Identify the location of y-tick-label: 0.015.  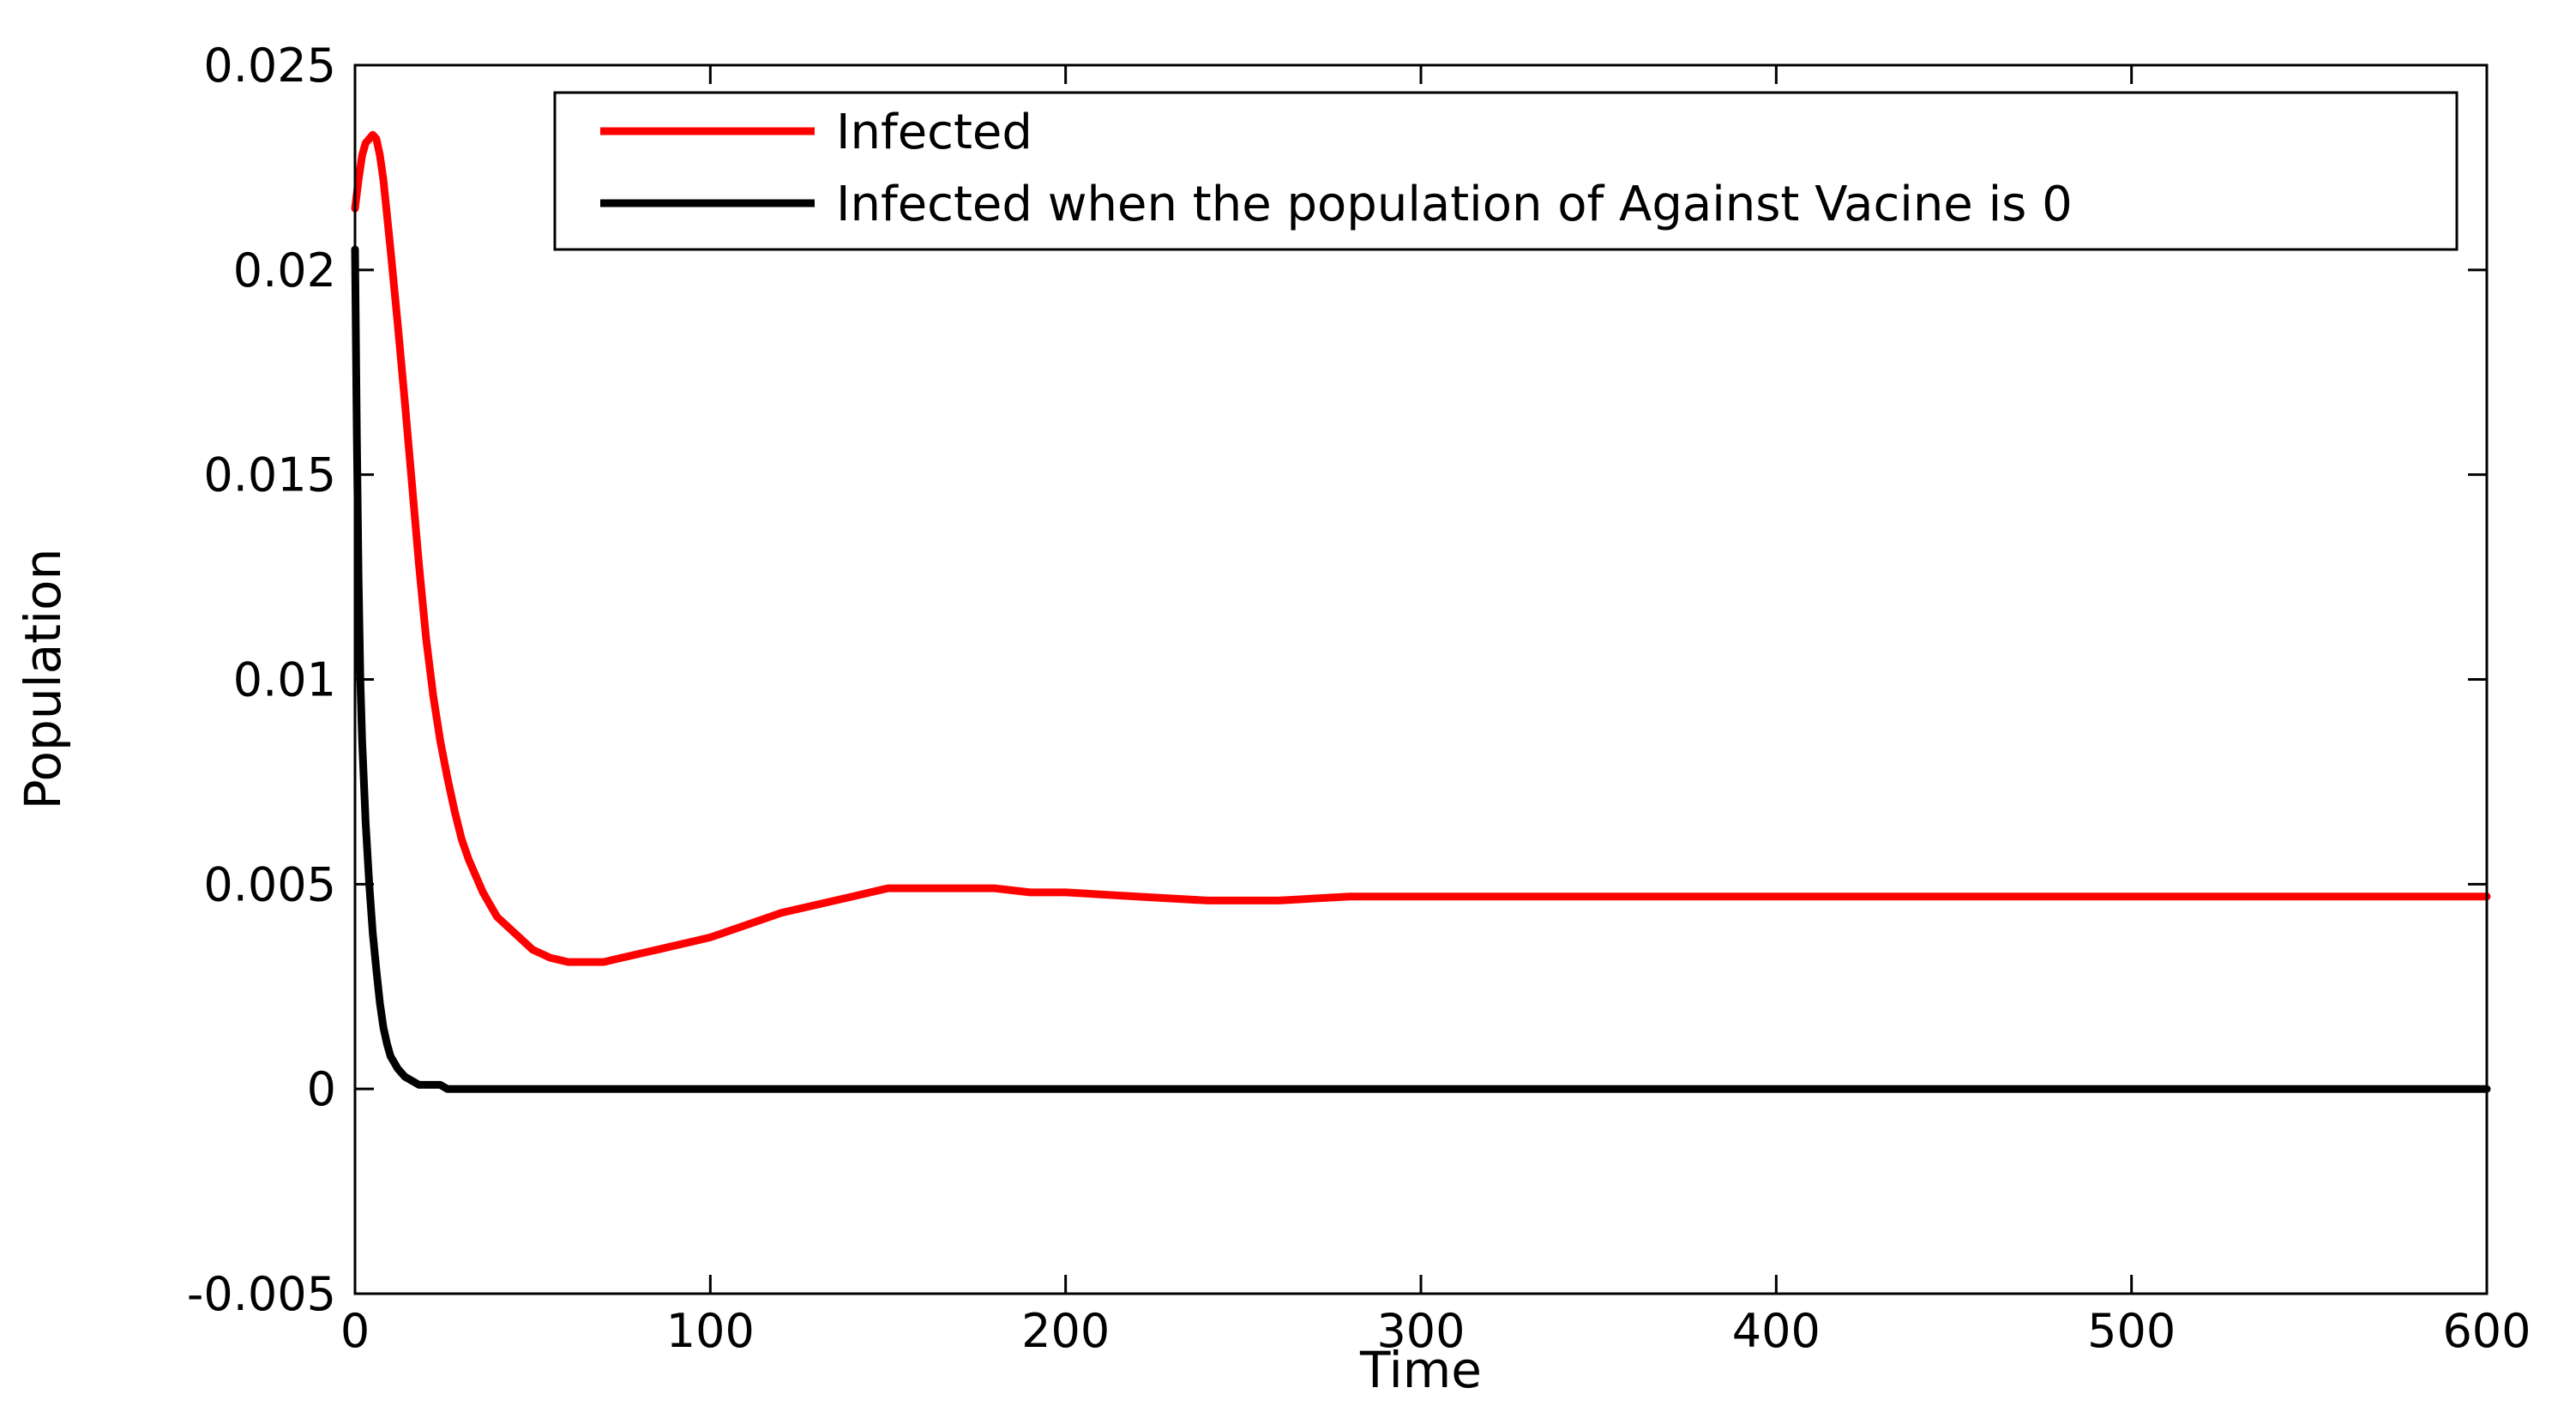
(269, 475).